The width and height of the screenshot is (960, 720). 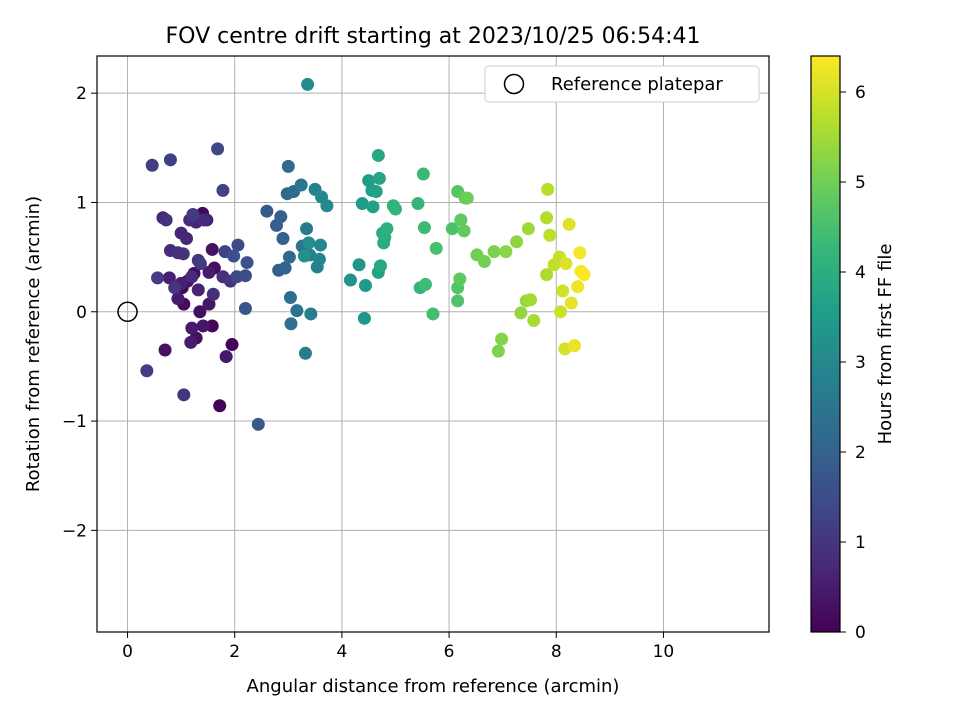 I want to click on y-tick-label: 2, so click(x=81, y=94).